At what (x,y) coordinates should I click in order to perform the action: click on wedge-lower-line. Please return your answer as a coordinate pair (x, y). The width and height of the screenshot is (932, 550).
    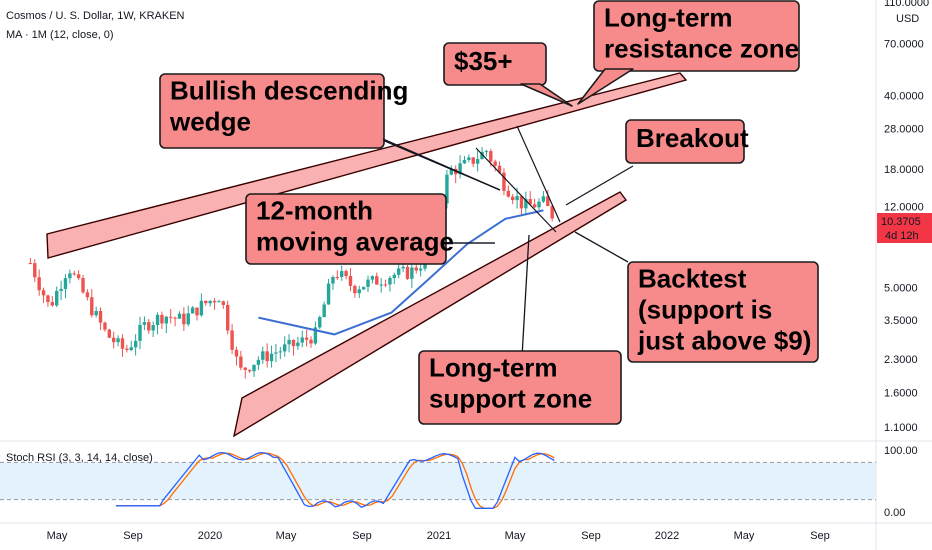
    Looking at the image, I should click on (516, 190).